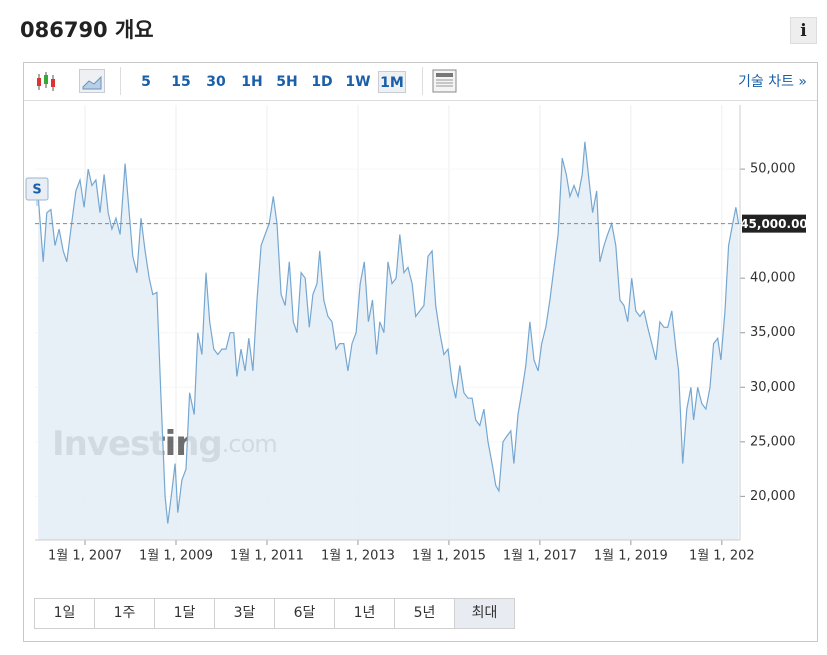 Image resolution: width=827 pixels, height=655 pixels. I want to click on y-tick-label: 20,000, so click(773, 496).